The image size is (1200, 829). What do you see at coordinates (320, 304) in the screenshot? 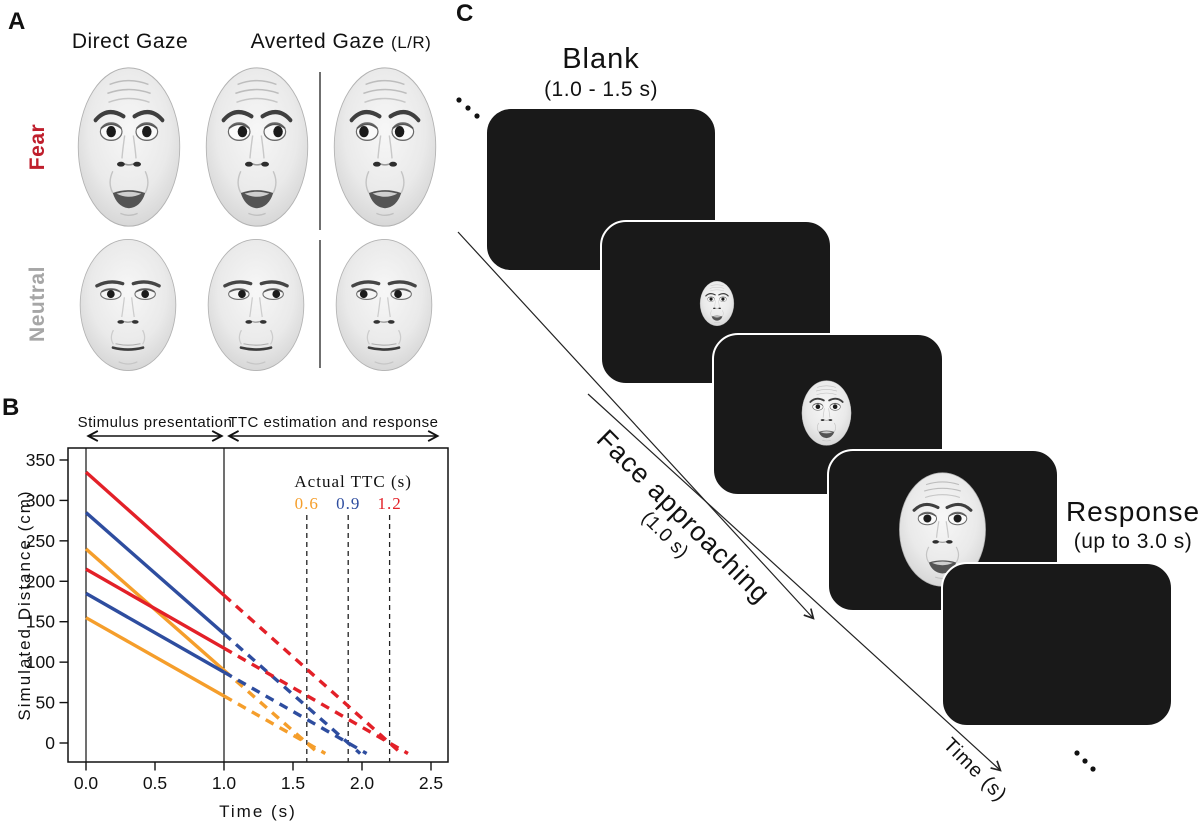
I see `gaze-divider-neutral` at bounding box center [320, 304].